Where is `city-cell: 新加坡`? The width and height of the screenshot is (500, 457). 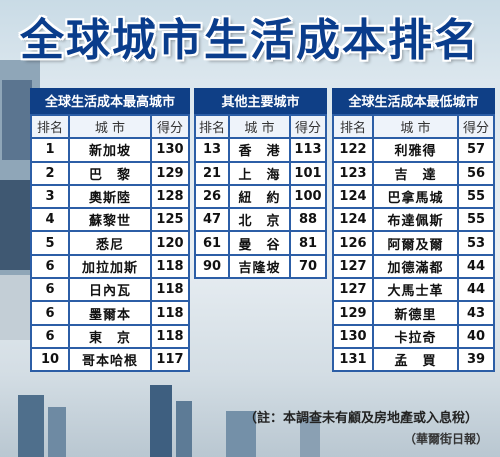
city-cell: 新加坡 is located at coordinates (110, 150).